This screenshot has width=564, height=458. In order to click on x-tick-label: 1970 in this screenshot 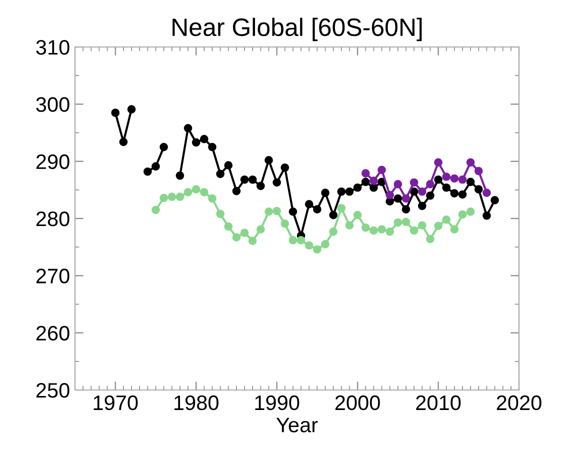, I will do `click(116, 402)`.